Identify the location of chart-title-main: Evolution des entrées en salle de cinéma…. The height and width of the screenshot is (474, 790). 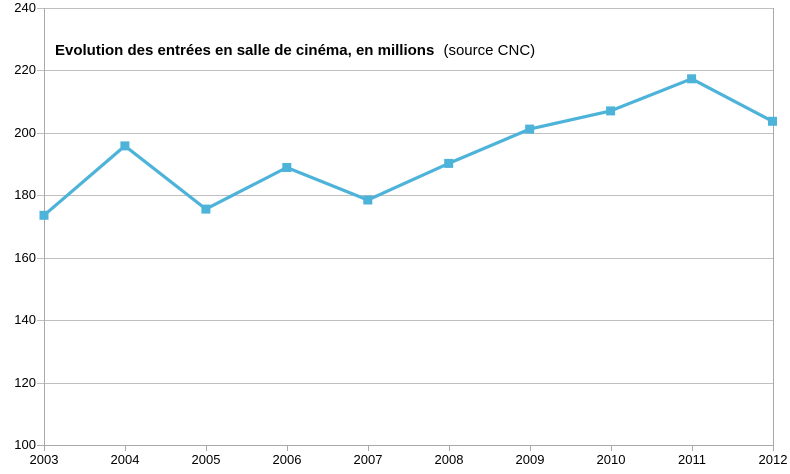
(245, 50).